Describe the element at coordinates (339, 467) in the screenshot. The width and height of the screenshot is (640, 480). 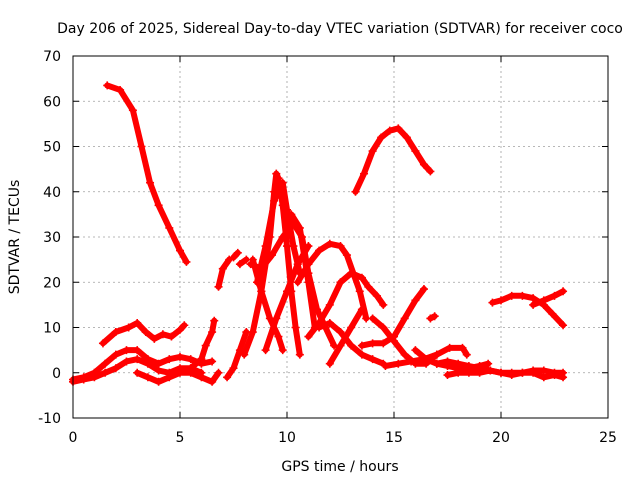
I see `x-axis-label: GPS time / hours` at that location.